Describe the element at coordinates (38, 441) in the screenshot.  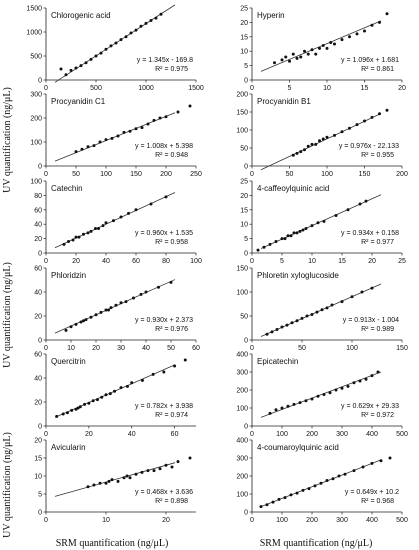
I see `y-tick-label: 20` at that location.